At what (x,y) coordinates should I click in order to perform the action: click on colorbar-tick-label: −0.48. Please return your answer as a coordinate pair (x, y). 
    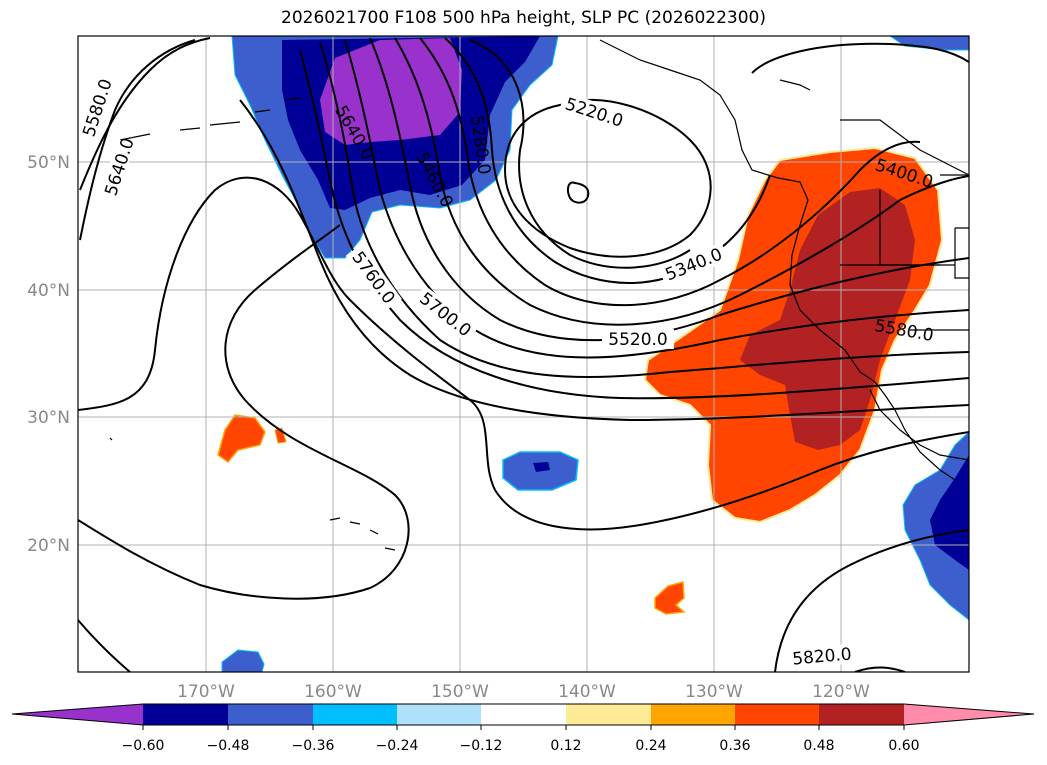
    Looking at the image, I should click on (228, 746).